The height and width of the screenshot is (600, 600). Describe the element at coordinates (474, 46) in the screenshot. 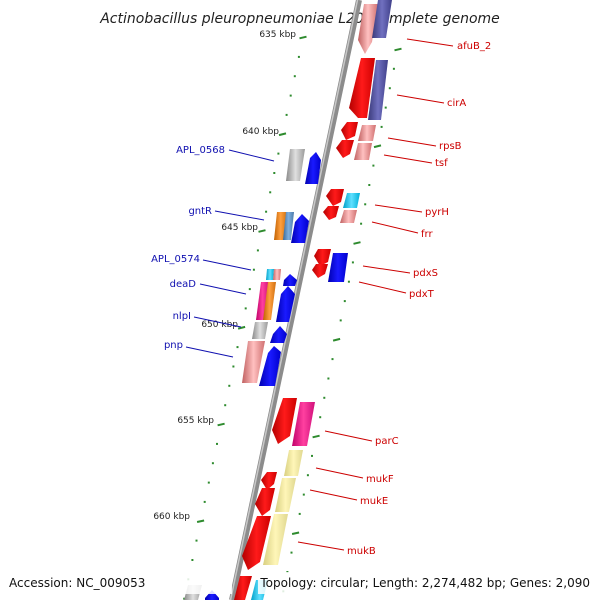

I see `gene-label-afuB_2: afuB_2` at that location.